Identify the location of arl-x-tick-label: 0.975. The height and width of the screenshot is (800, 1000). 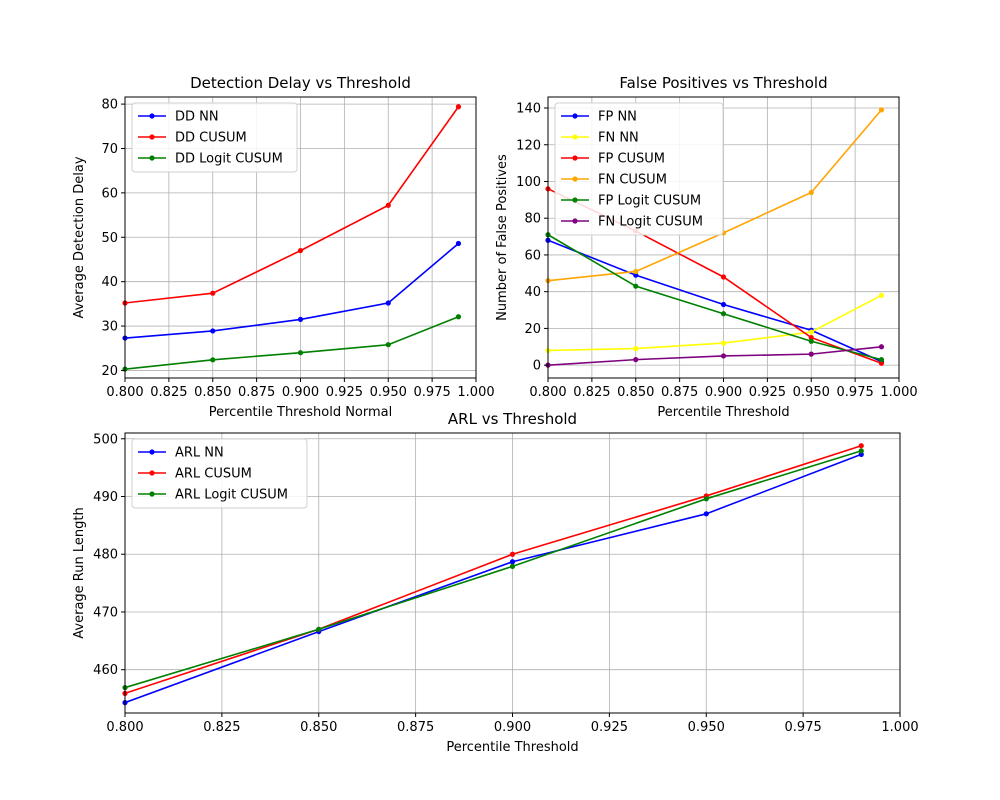
(803, 727).